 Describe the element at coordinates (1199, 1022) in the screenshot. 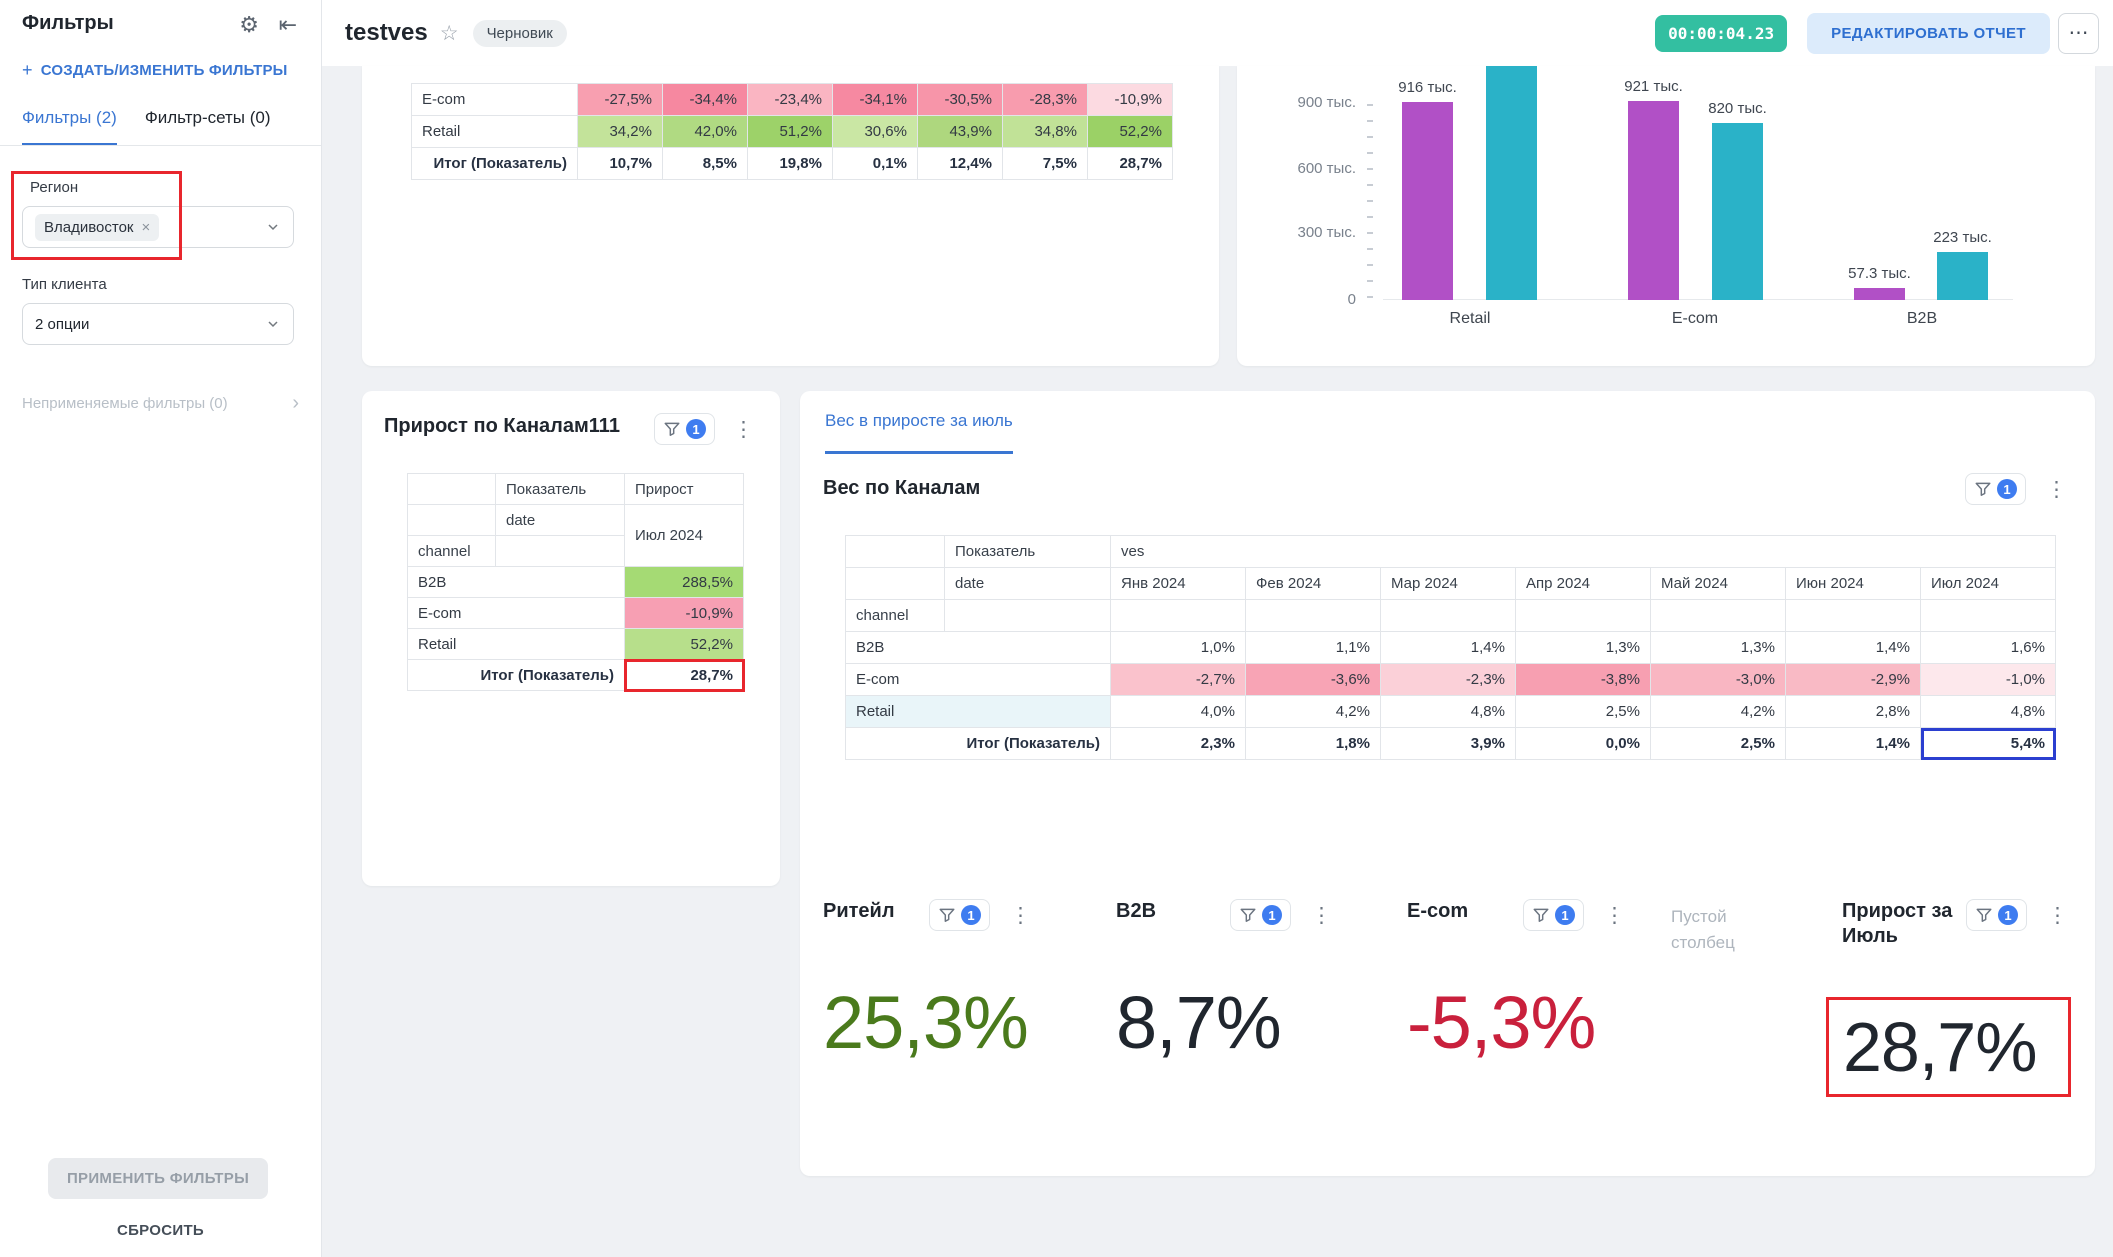

I see `kpi-value: 8,7%` at that location.